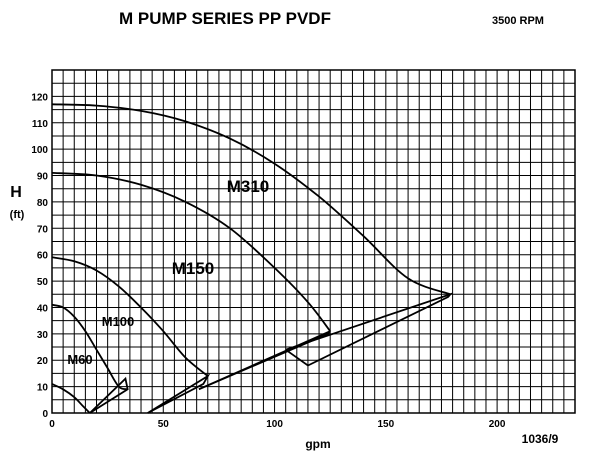  I want to click on y-tick-label: 10, so click(43, 388).